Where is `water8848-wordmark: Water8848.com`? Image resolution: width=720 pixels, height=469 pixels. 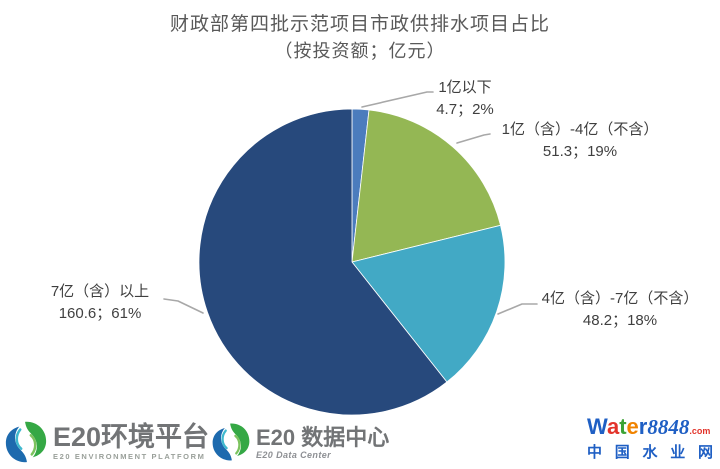
water8848-wordmark: Water8848.com is located at coordinates (650, 429).